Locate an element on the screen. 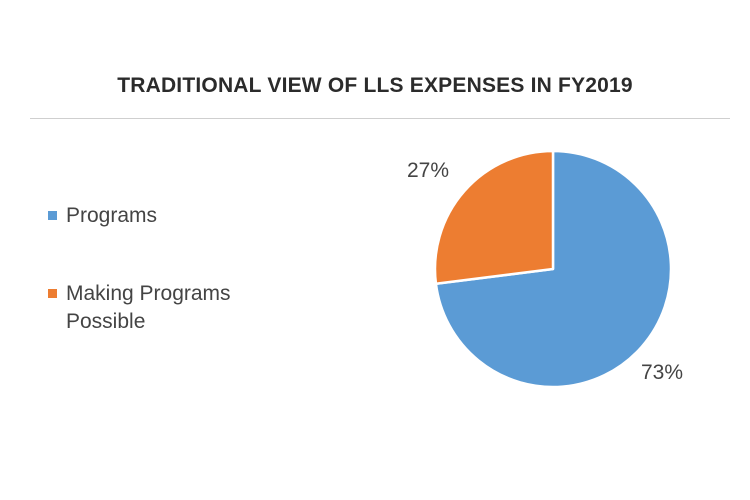 The width and height of the screenshot is (750, 500). legend-item-making-programs-possible: Making Programs Possible is located at coordinates (152, 308).